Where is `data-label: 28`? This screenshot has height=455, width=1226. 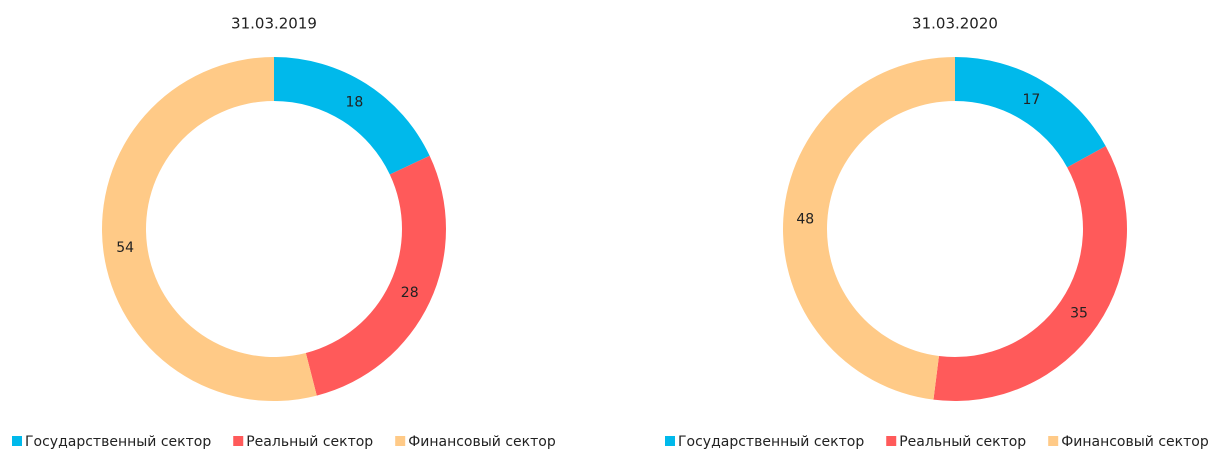
data-label: 28 is located at coordinates (410, 293).